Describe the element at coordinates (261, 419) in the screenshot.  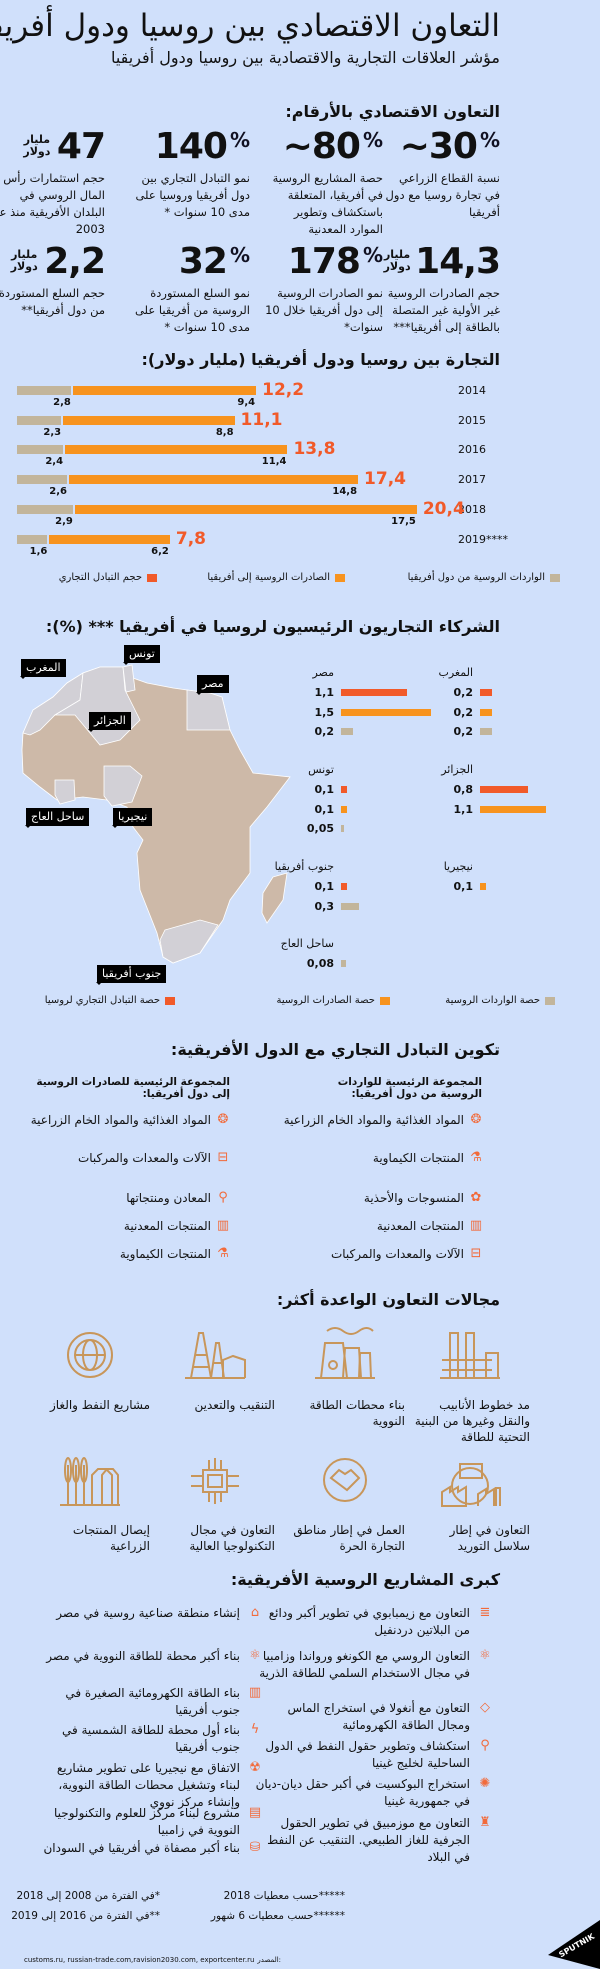
I see `total-value-label: 11,1` at that location.